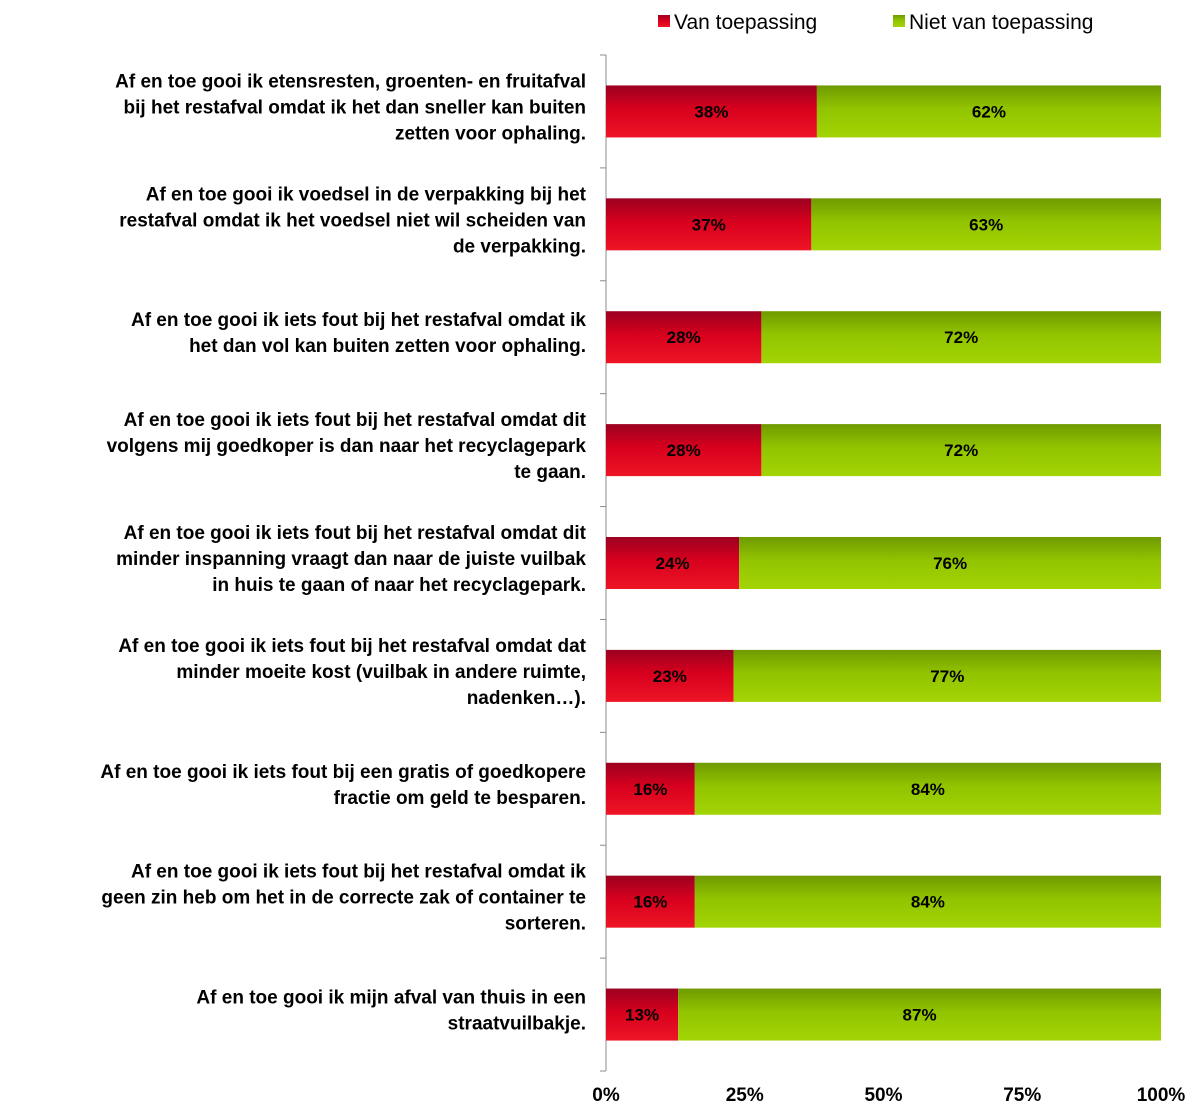 Image resolution: width=1197 pixels, height=1108 pixels. Describe the element at coordinates (745, 1095) in the screenshot. I see `x-tick-label: 25%` at that location.